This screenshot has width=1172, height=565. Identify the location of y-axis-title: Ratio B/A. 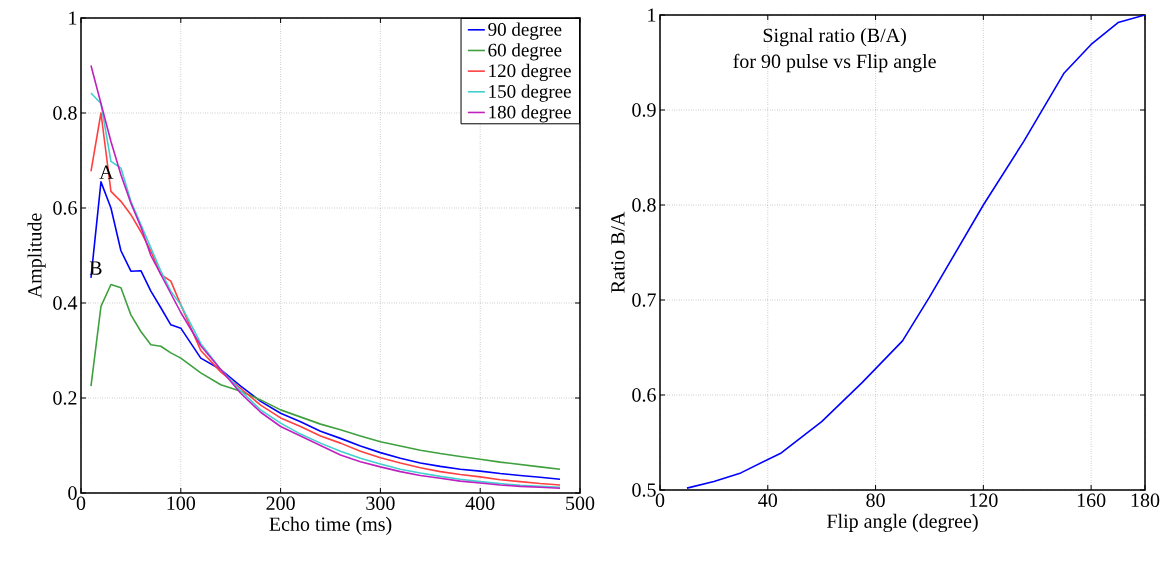
(618, 252).